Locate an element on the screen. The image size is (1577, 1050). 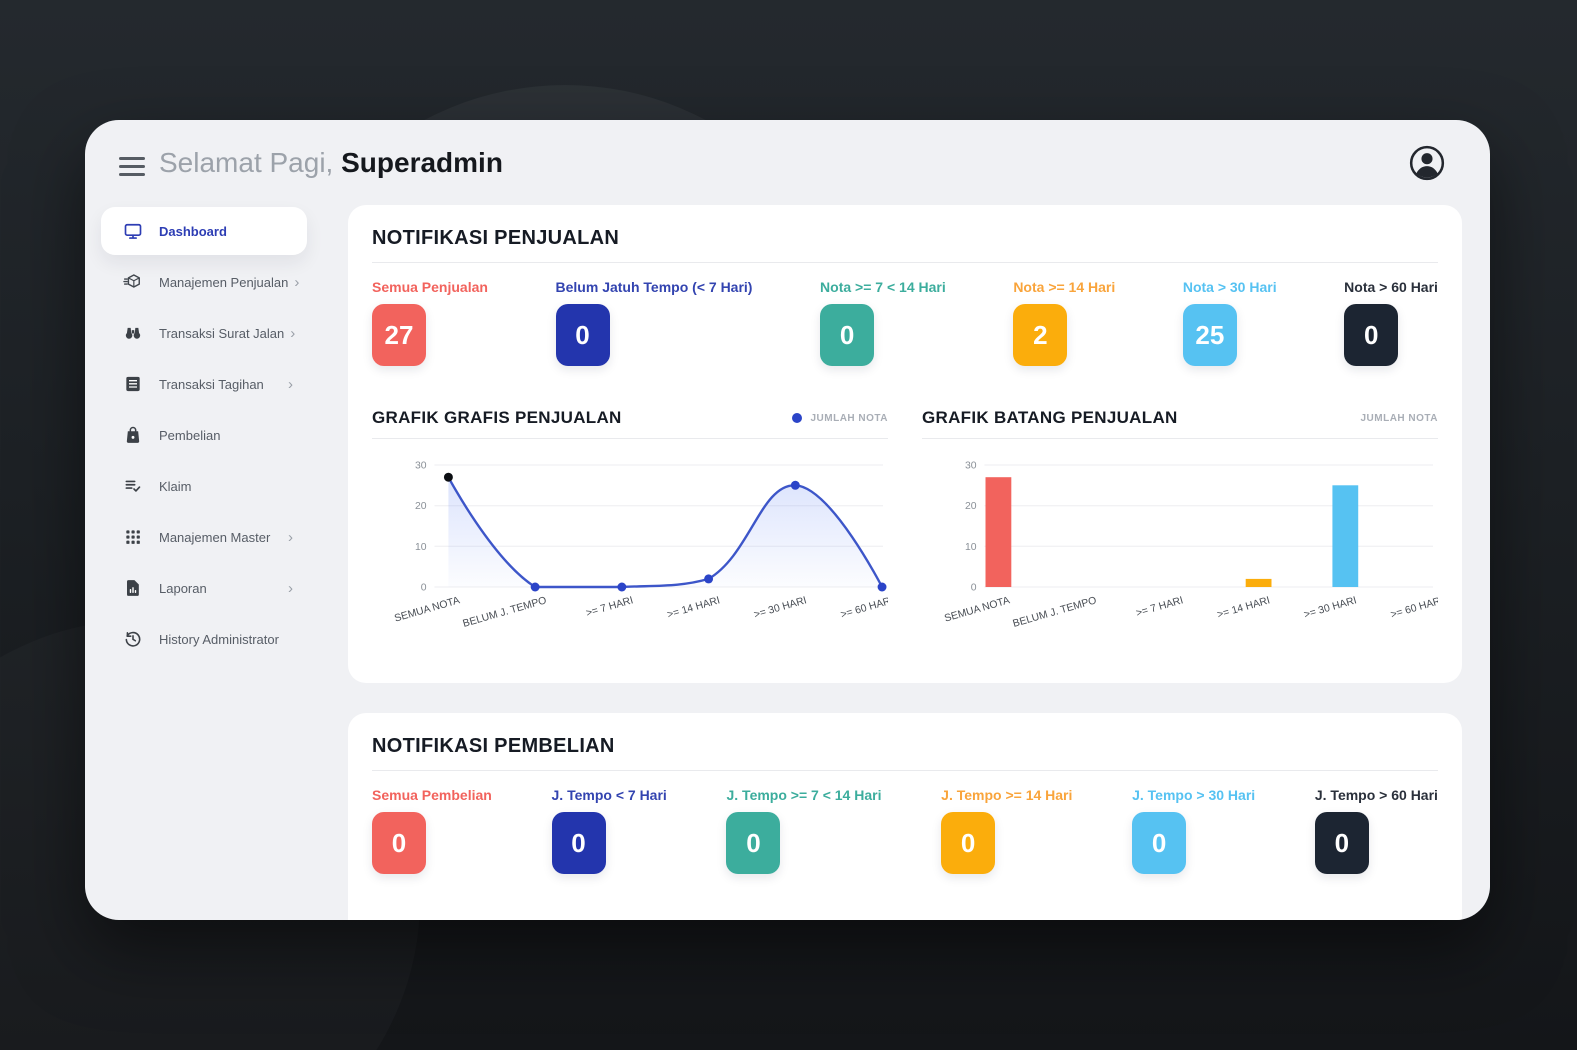
stat-card-nota-30-hari: Nota > 30 Hari 25 is located at coordinates (1229, 322).